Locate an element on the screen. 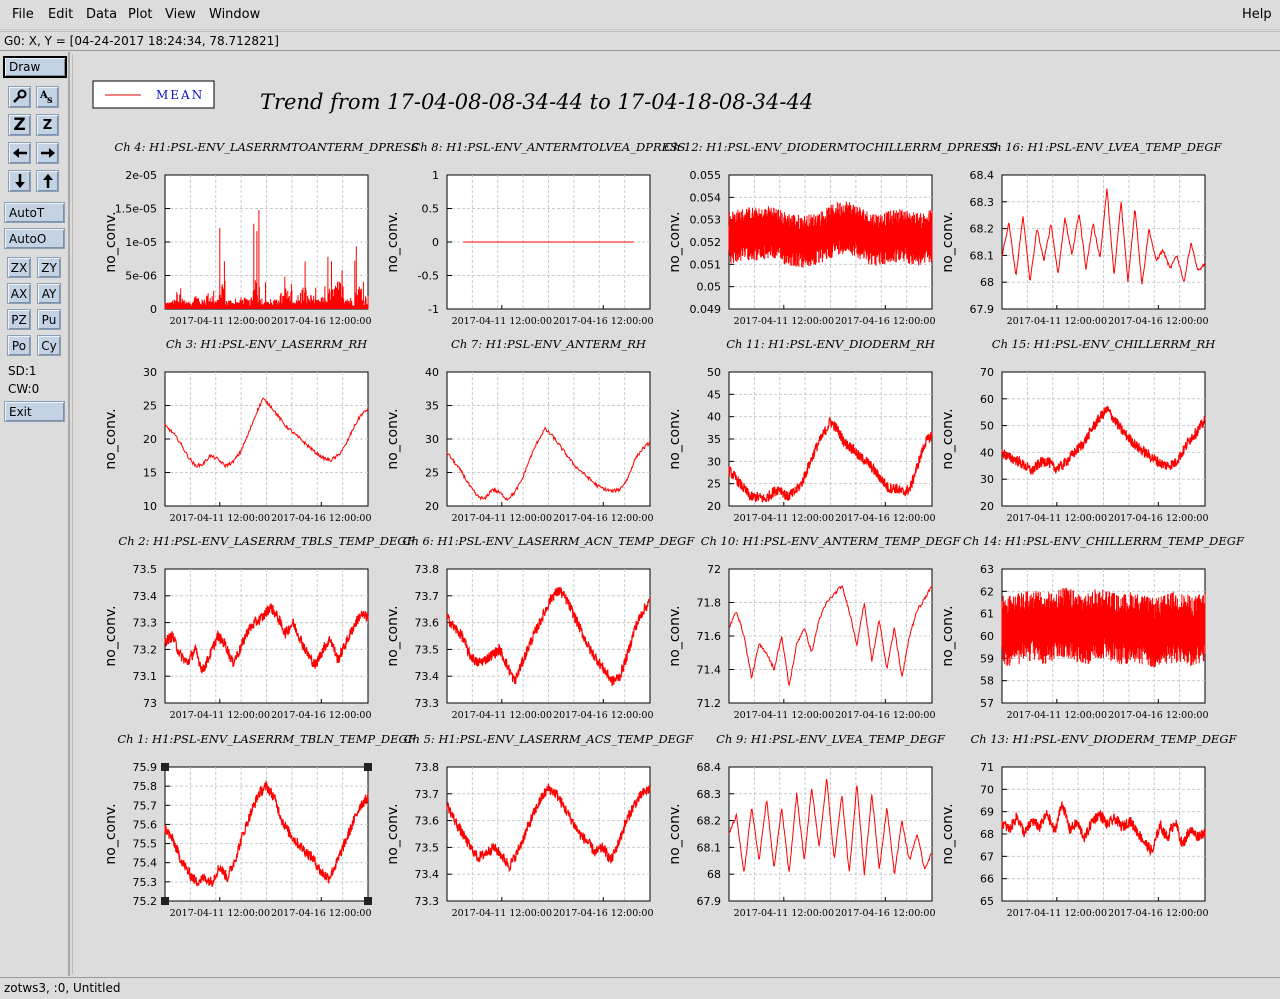  legend-box: MEAN is located at coordinates (153, 94).